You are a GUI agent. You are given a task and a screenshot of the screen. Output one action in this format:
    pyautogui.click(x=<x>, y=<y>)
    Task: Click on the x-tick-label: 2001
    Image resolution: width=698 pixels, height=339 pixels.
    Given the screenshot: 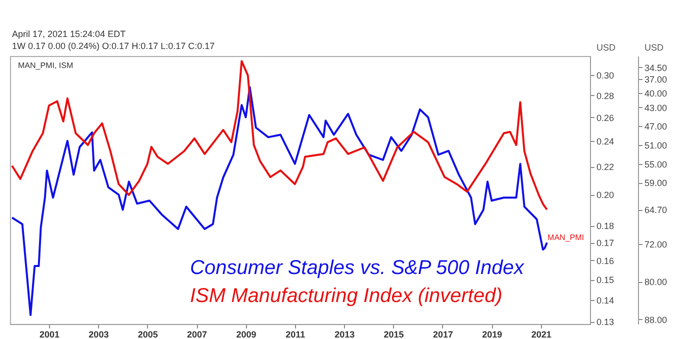 What is the action you would take?
    pyautogui.click(x=50, y=334)
    